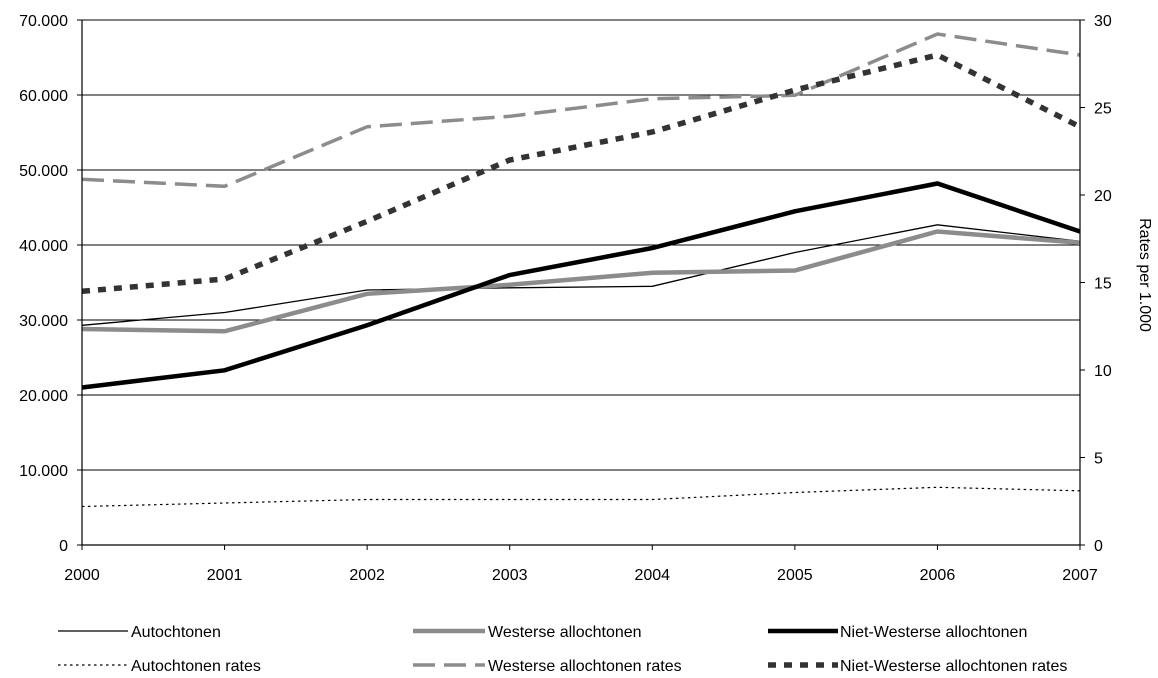 The image size is (1158, 678). Describe the element at coordinates (225, 575) in the screenshot. I see `x-tick-label: 2001` at that location.